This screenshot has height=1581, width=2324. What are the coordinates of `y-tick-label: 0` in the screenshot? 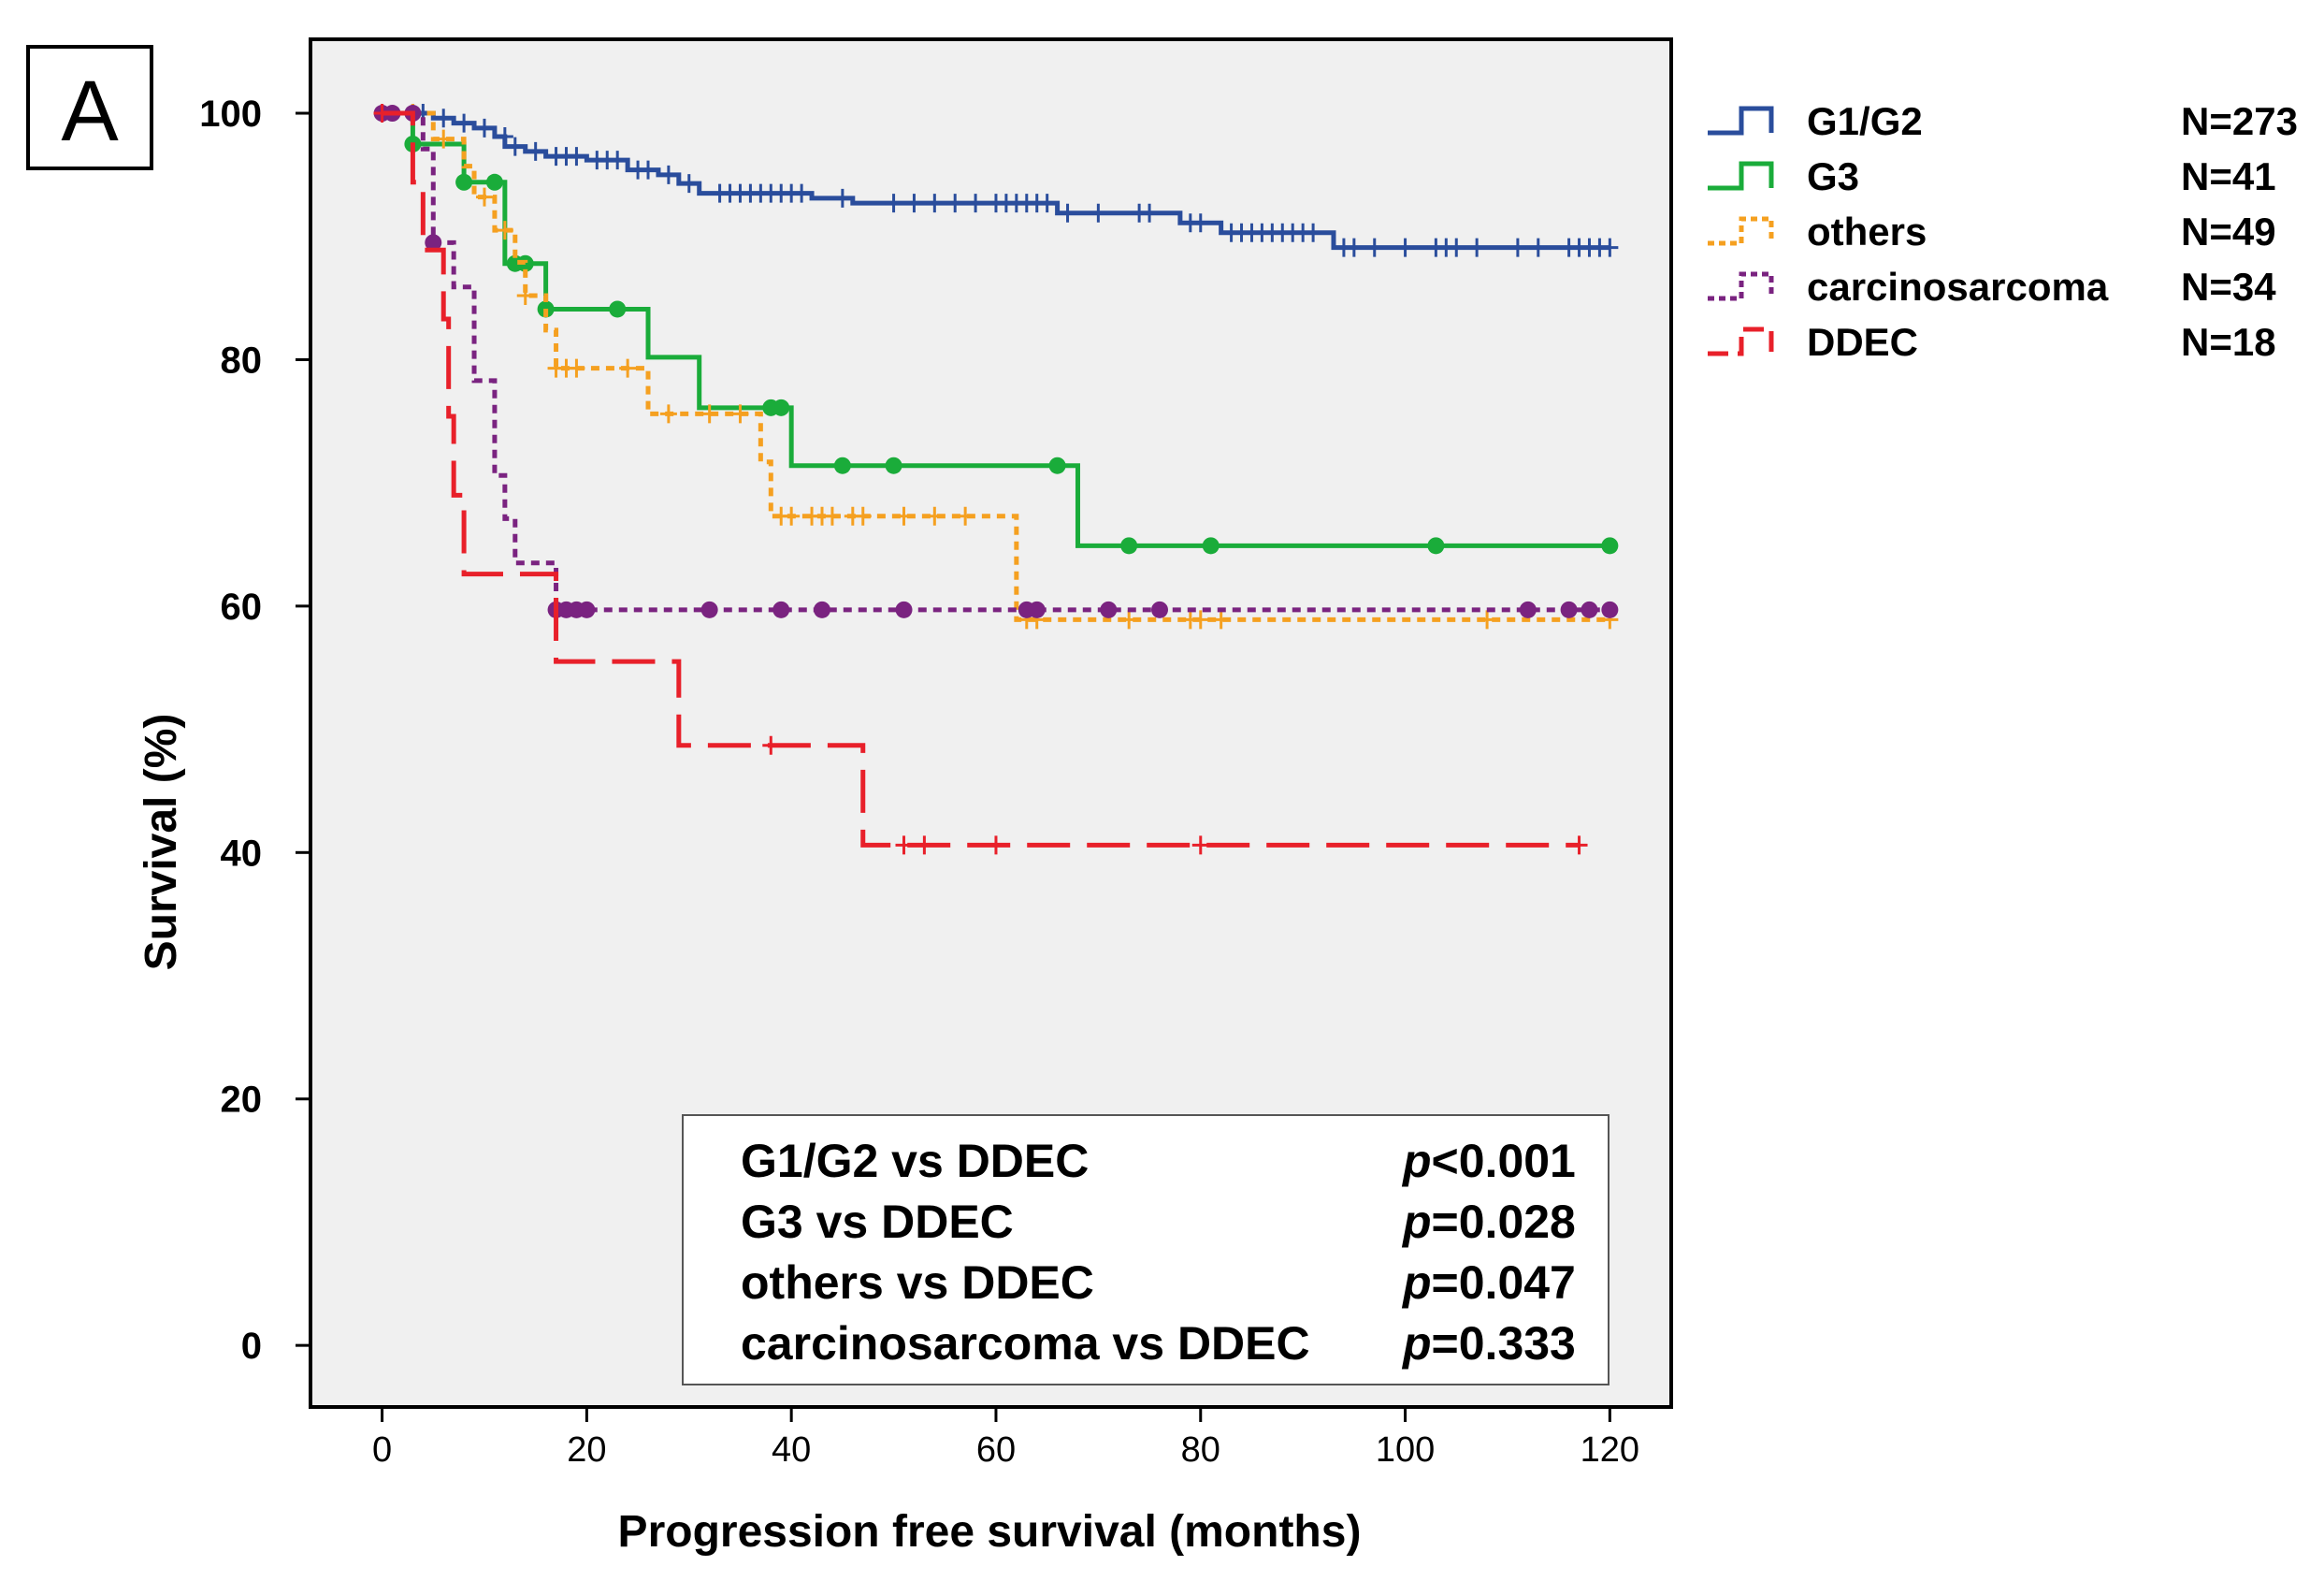 It's located at (251, 1346).